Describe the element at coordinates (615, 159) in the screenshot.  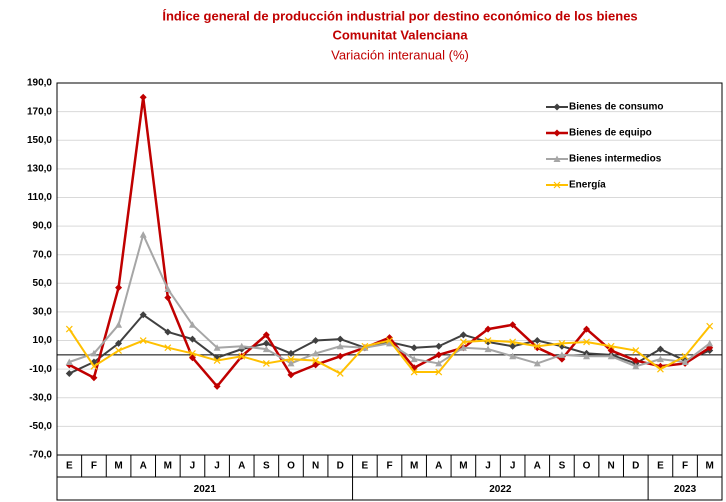
I see `legend-label: Bienes intermedios` at that location.